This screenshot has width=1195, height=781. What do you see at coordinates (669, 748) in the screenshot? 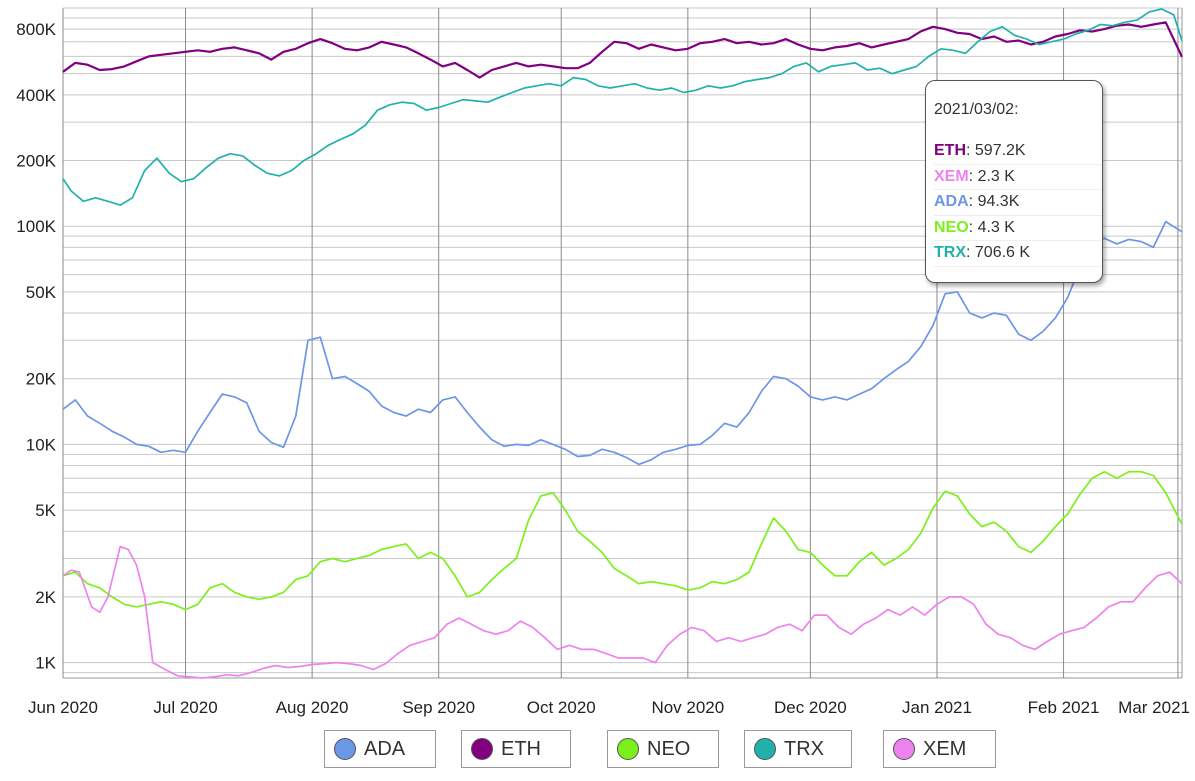
I see `legend-label: NEO` at bounding box center [669, 748].